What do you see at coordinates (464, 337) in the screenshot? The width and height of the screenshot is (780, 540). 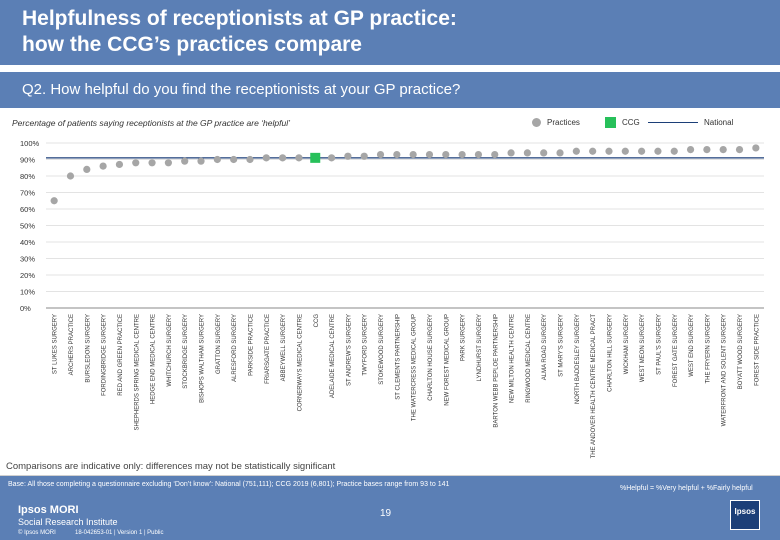 I see `category-label: PARK SURGERY` at bounding box center [464, 337].